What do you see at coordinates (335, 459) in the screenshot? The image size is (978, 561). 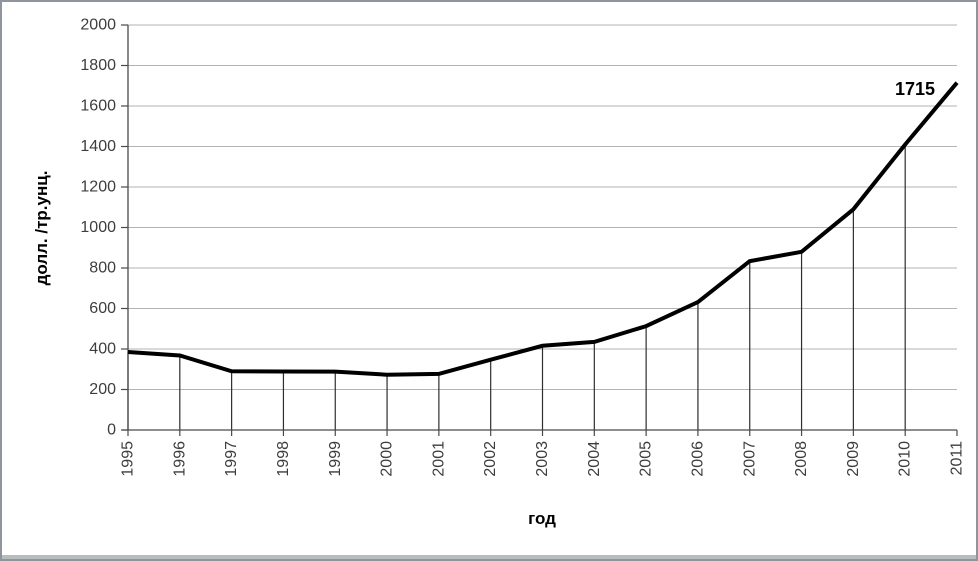 I see `x-tick-label: 1999` at bounding box center [335, 459].